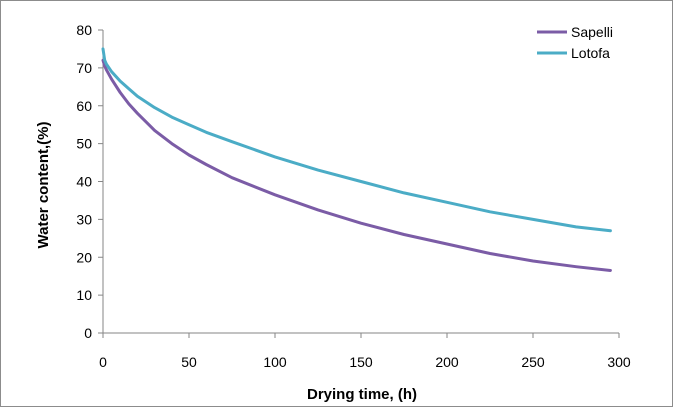 The height and width of the screenshot is (407, 673). I want to click on legend-label-lotofa: Lotofa, so click(590, 53).